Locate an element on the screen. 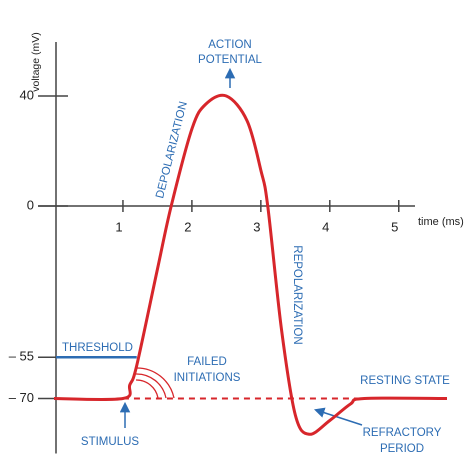  annotation: PERIOD is located at coordinates (402, 449).